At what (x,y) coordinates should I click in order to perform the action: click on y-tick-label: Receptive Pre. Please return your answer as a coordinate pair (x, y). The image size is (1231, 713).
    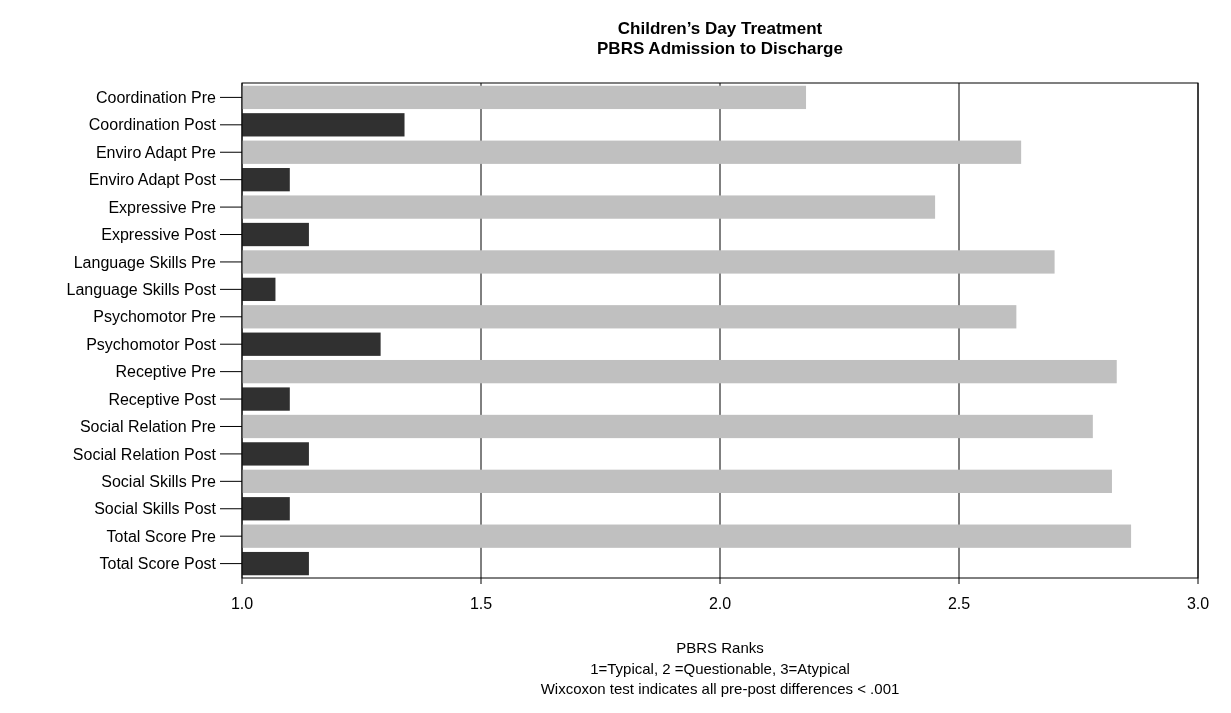
    Looking at the image, I should click on (166, 372).